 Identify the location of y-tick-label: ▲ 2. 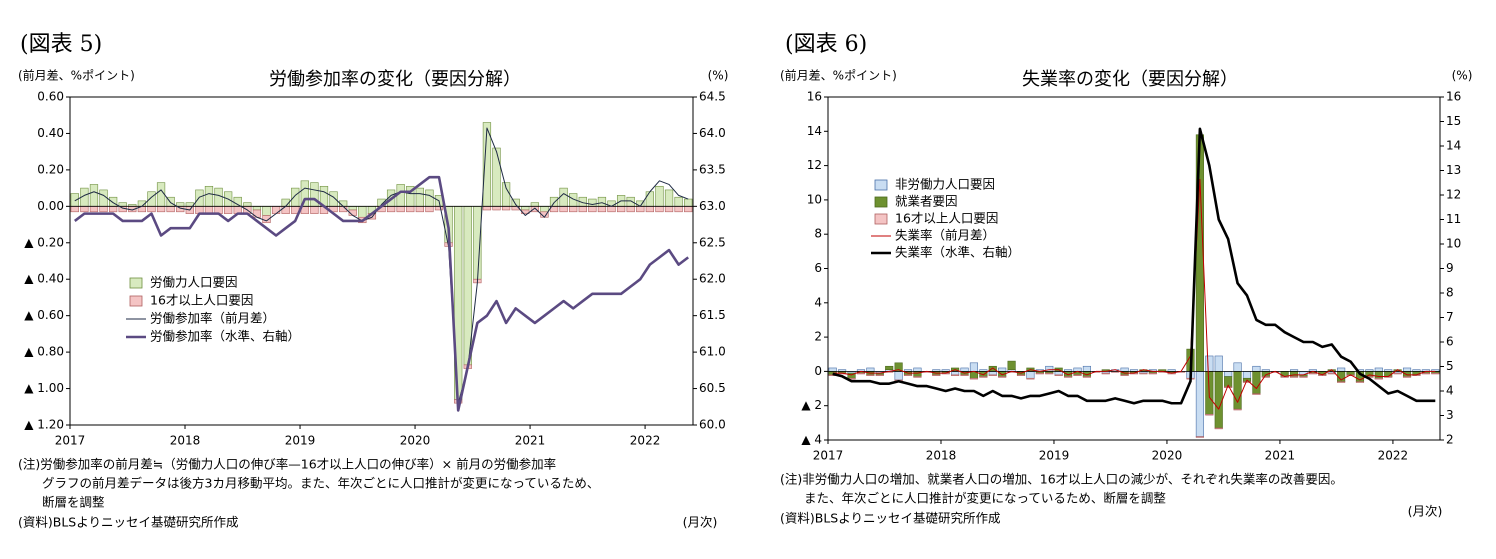
(811, 405).